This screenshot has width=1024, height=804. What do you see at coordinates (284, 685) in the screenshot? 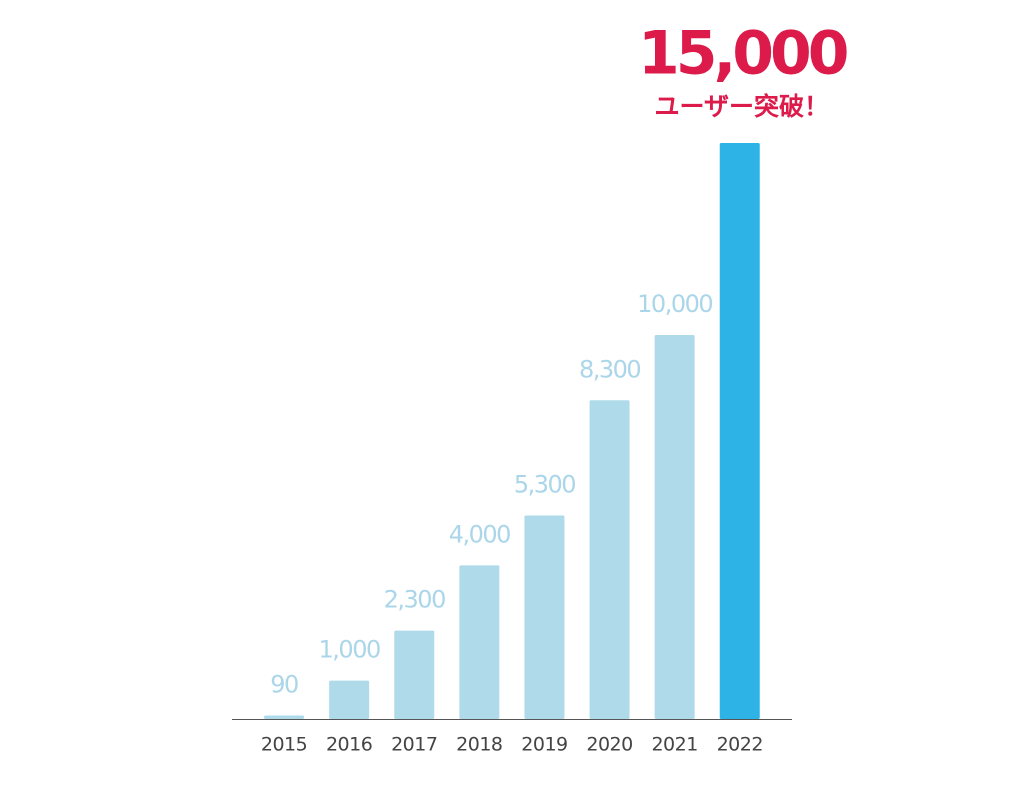
I see `value-label: 90` at bounding box center [284, 685].